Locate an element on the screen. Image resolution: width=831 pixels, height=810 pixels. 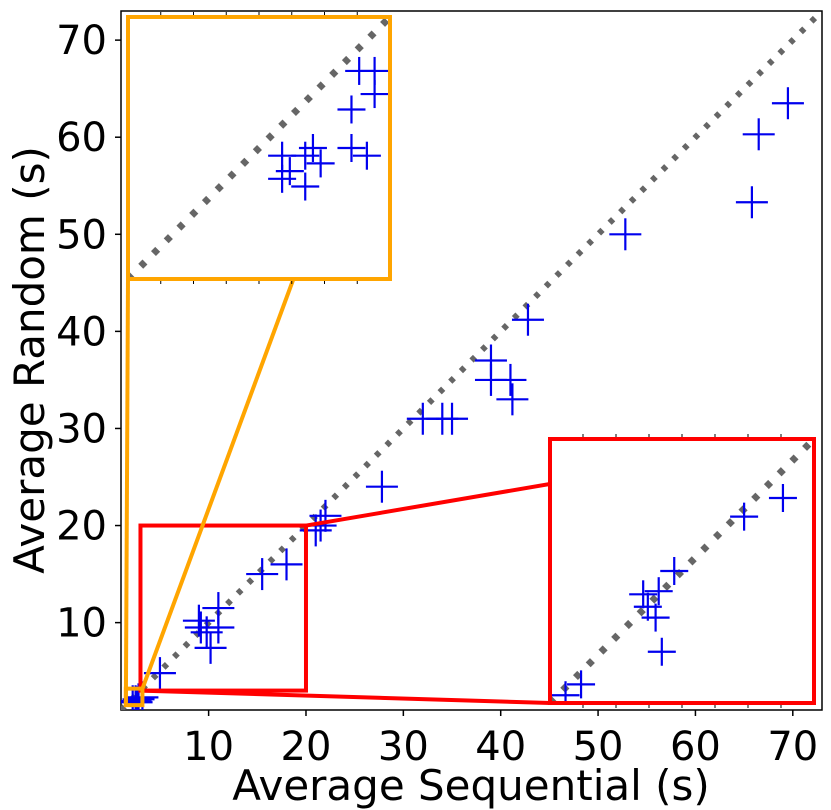
y-tick-label: 10 is located at coordinates (81, 624).